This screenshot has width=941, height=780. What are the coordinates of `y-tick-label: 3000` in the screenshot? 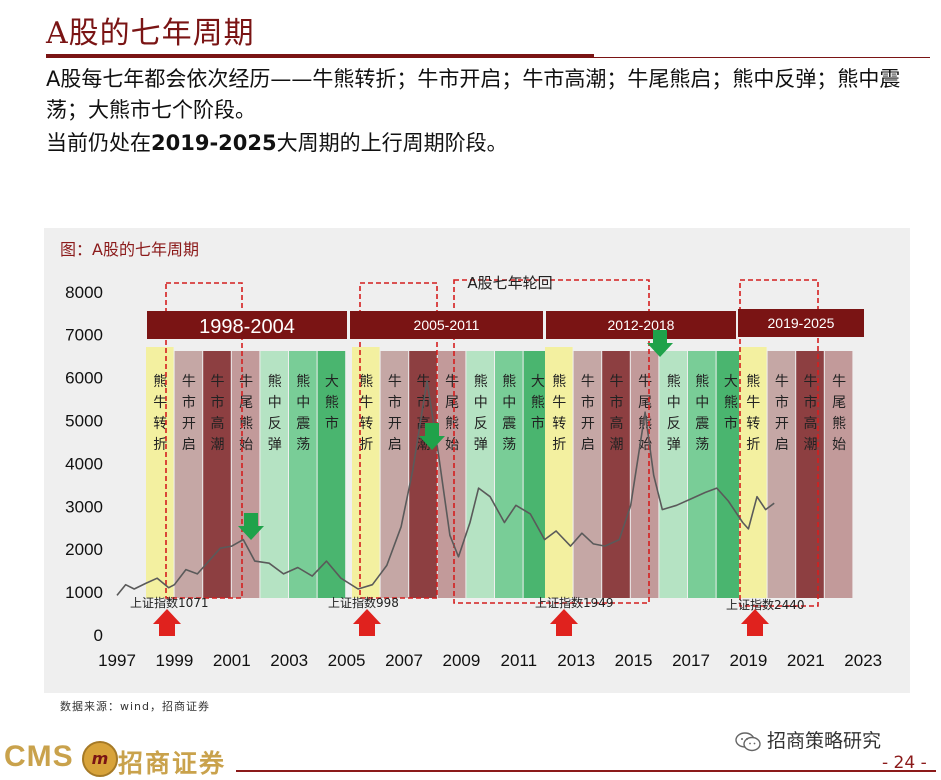 It's located at (84, 506).